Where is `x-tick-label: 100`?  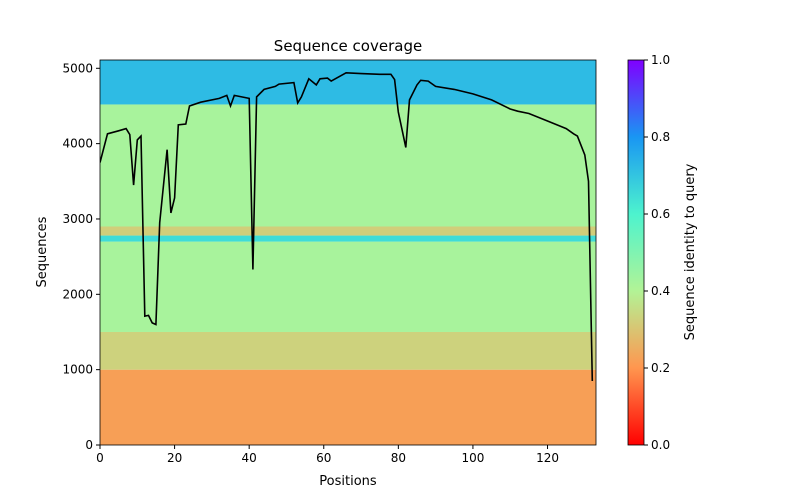 x-tick-label: 100 is located at coordinates (472, 458).